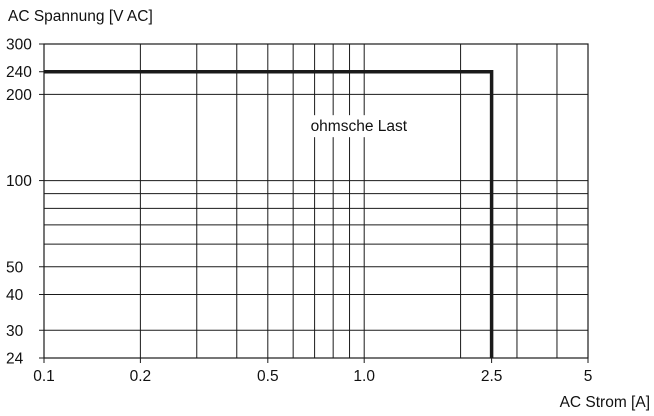  What do you see at coordinates (80, 16) in the screenshot?
I see `y-axis-label: AC Spannung [V AC]` at bounding box center [80, 16].